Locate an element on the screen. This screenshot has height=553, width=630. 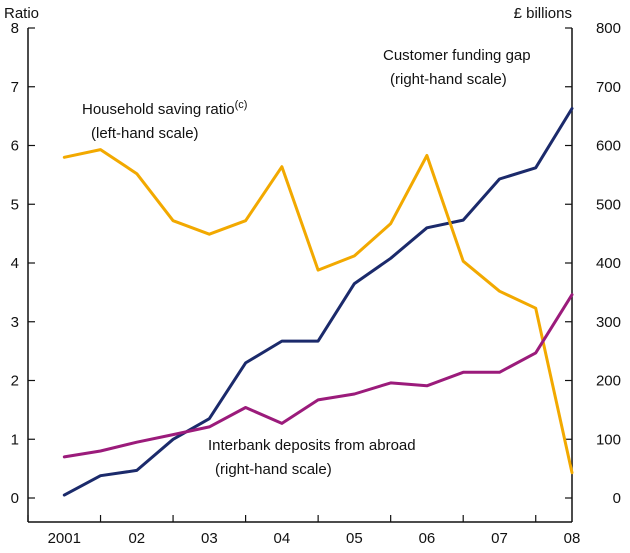
left-axis-title: Ratio is located at coordinates (21, 13).